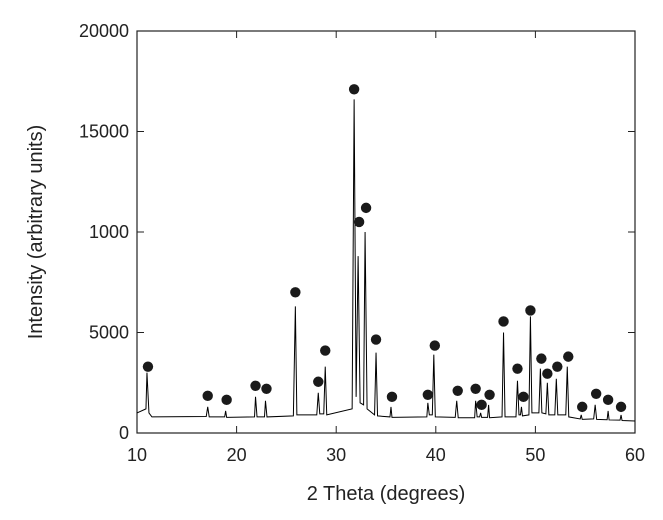  Describe the element at coordinates (237, 455) in the screenshot. I see `x-tick-label: 20` at that location.